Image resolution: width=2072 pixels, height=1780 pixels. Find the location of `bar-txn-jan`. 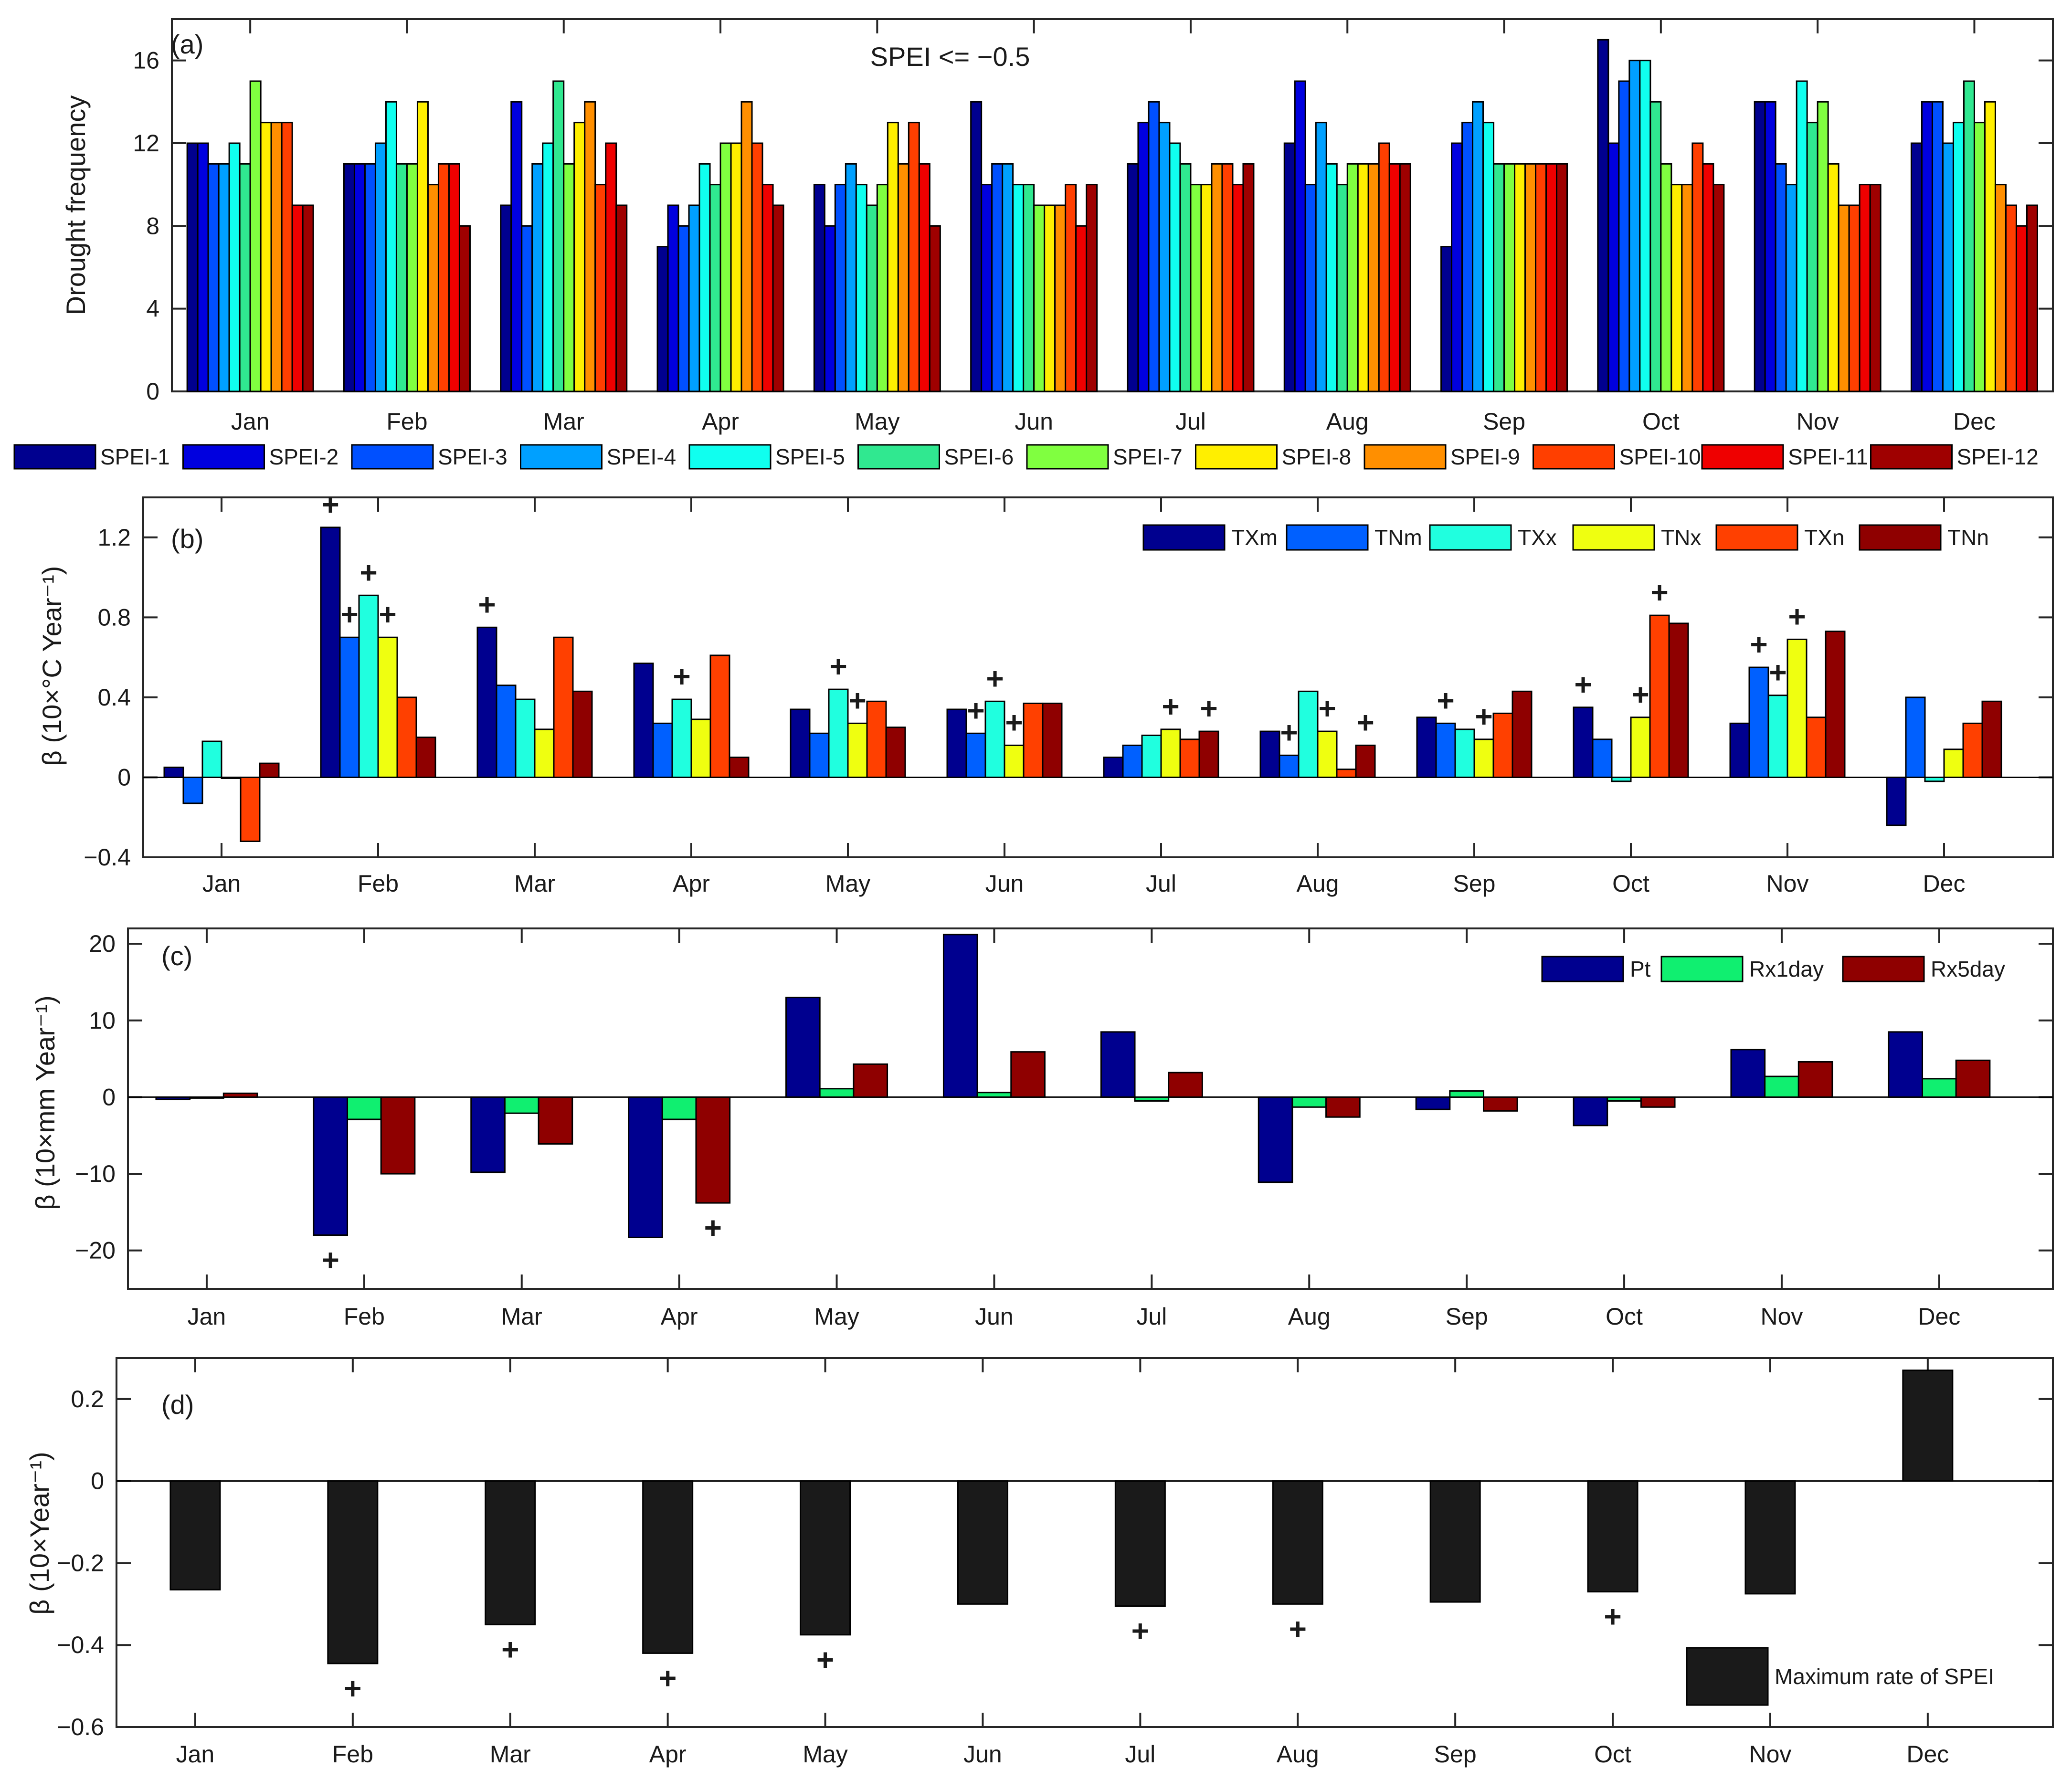

bar-txn-jan is located at coordinates (250, 809).